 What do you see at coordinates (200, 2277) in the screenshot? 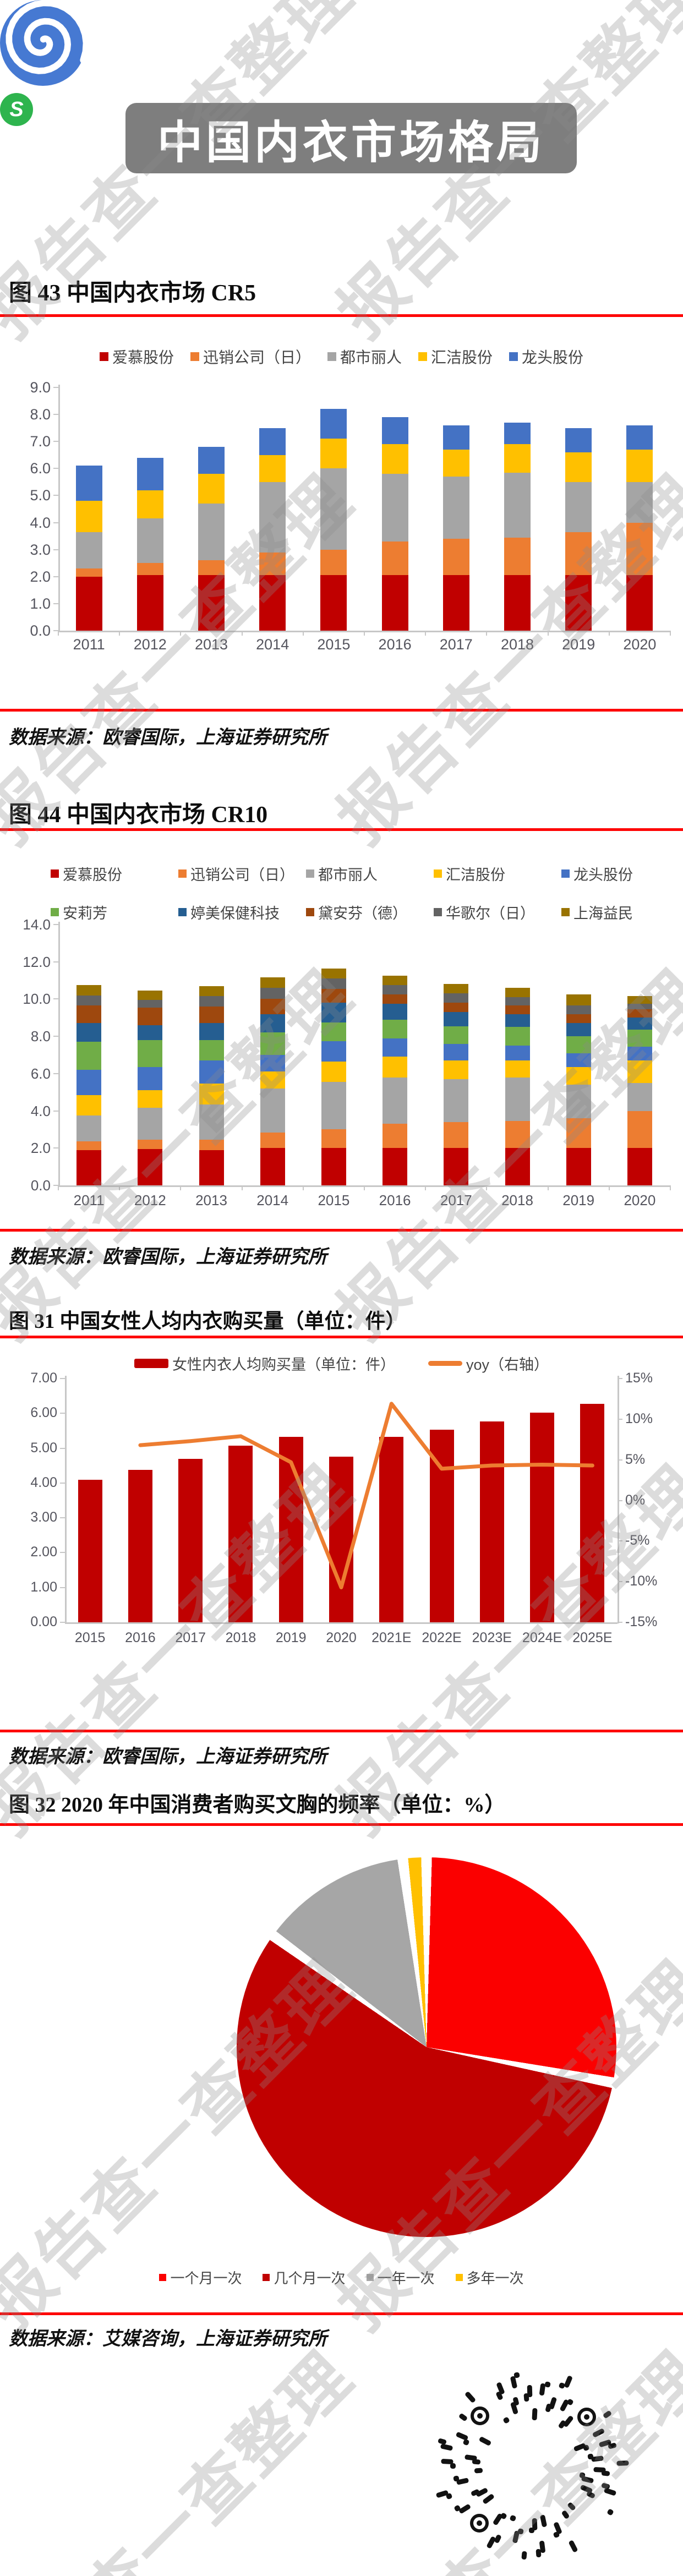
I see `pie-legend-item: 一个月一次` at bounding box center [200, 2277].